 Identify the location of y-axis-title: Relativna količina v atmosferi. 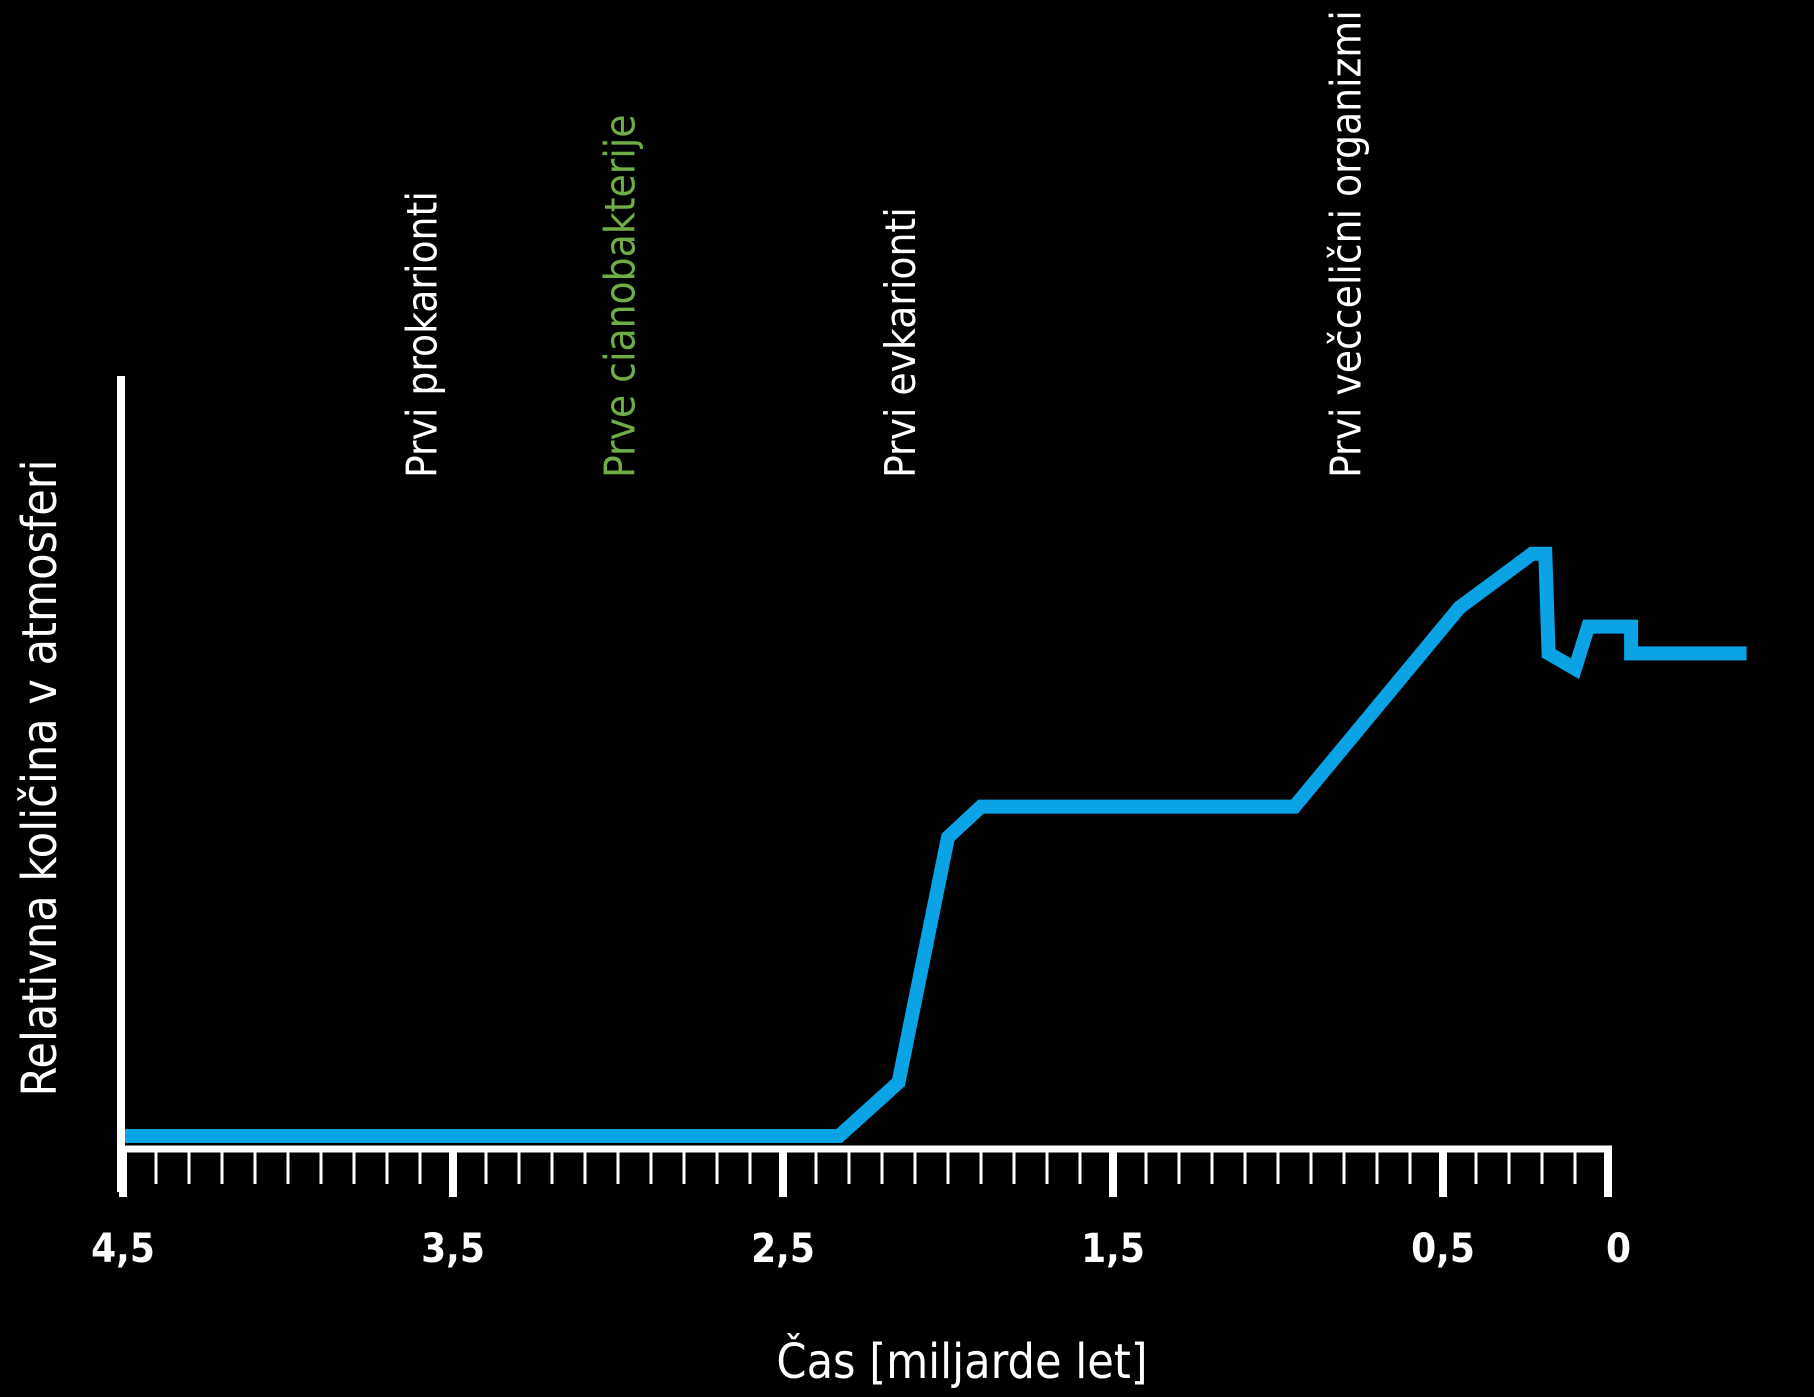
(40, 777).